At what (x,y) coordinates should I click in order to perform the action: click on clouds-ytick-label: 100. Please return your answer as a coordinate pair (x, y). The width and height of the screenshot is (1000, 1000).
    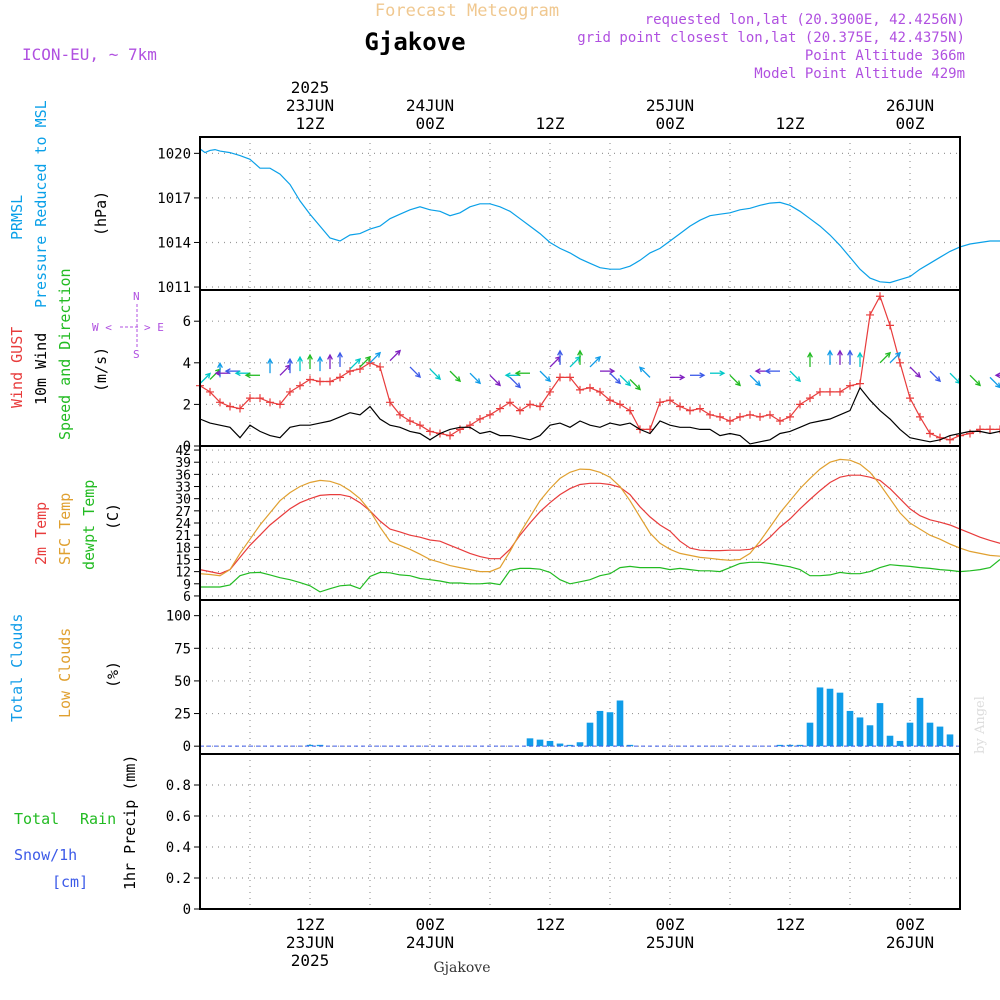
    Looking at the image, I should click on (178, 617).